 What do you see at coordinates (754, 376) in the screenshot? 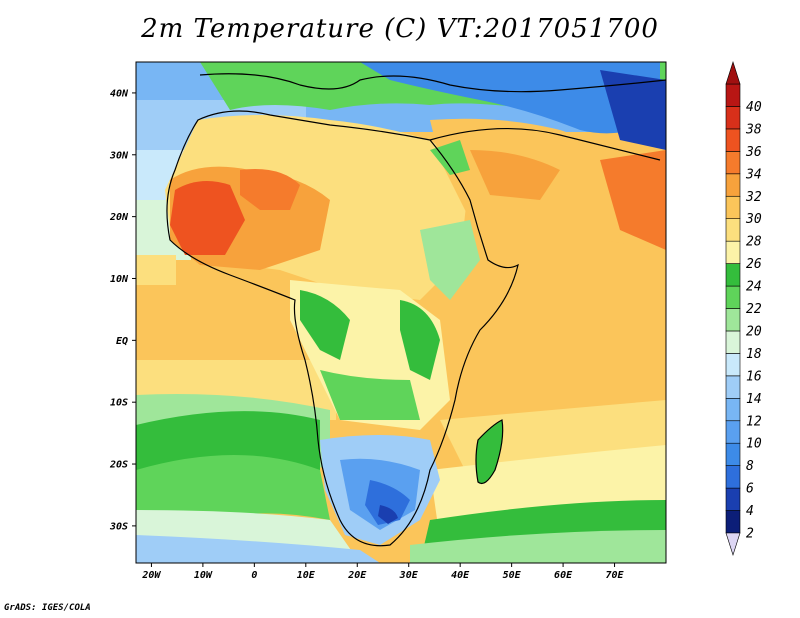
I see `colorbar-label: 16` at bounding box center [754, 376].